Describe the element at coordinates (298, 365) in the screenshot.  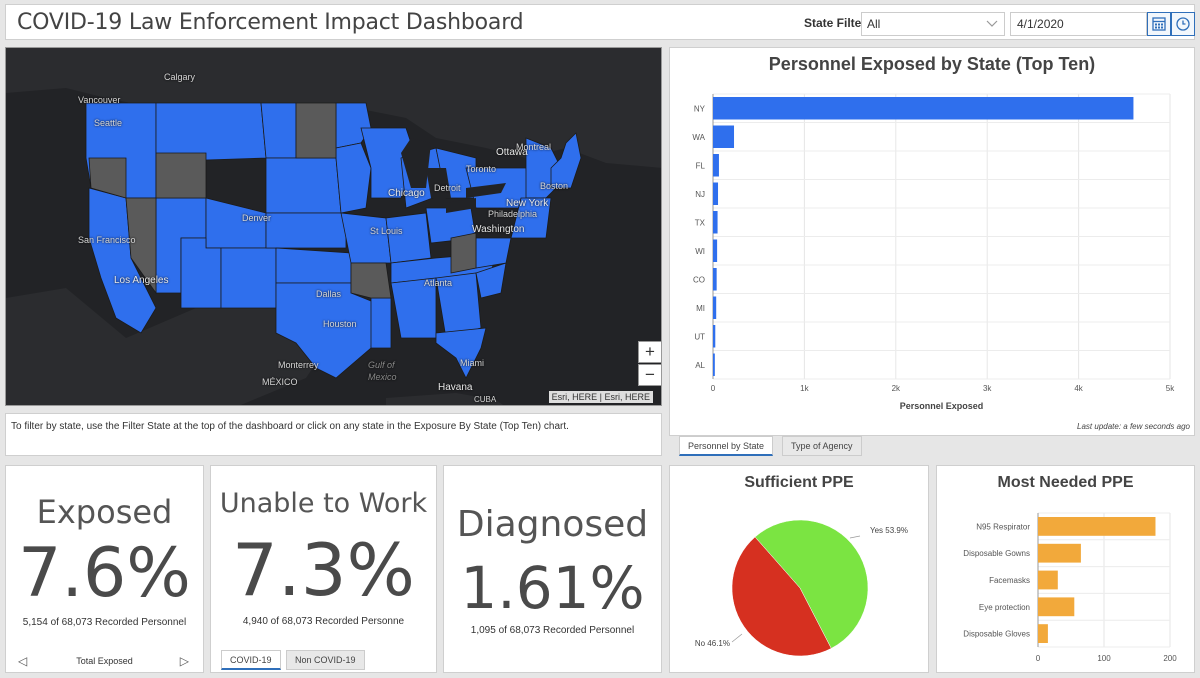
I see `map-label-monterrey: Monterrey` at that location.